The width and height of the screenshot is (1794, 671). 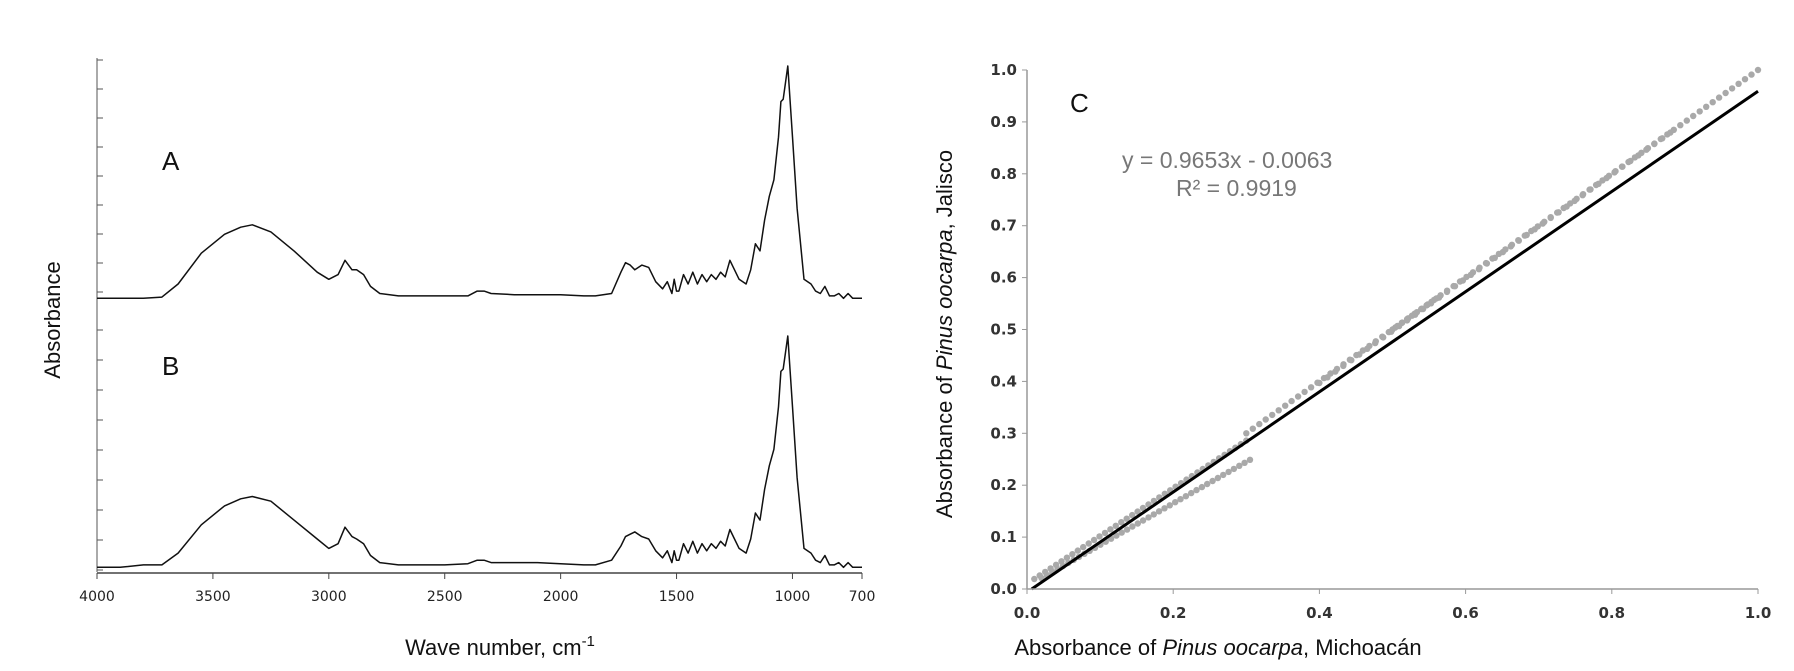 I want to click on scatter-x-axis-title: Absorbance of Pinus oocarpa, Michoacán, so click(x=1217, y=647).